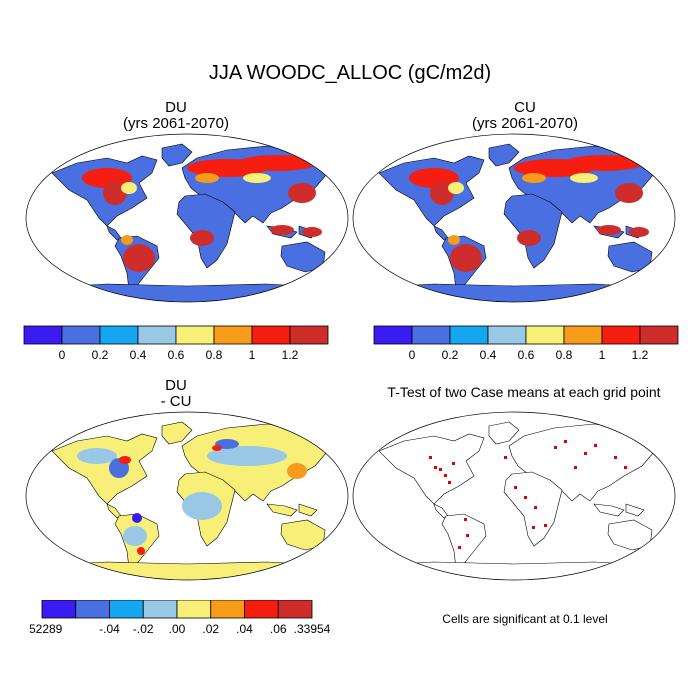  I want to click on cu-hotspots, so click(529, 213).